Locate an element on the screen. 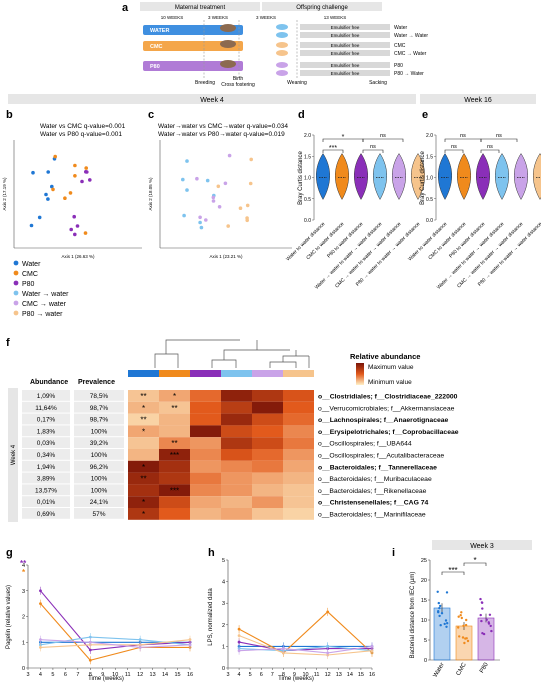 Image resolution: width=541 pixels, height=685 pixels. legend-water-to-water: Water → water is located at coordinates (45, 294).